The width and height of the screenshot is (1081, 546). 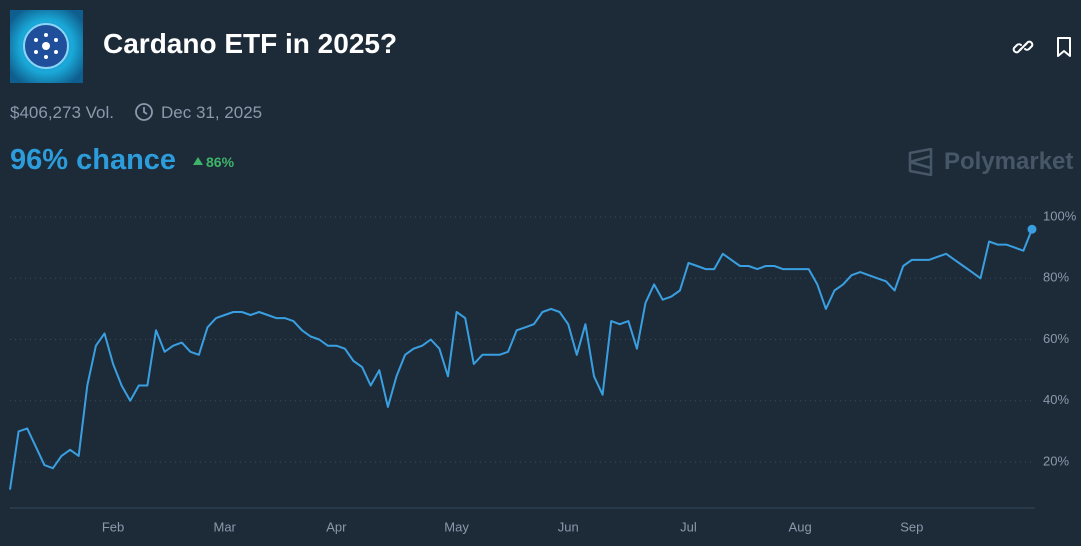 I want to click on x-tick-label: Mar, so click(x=225, y=526).